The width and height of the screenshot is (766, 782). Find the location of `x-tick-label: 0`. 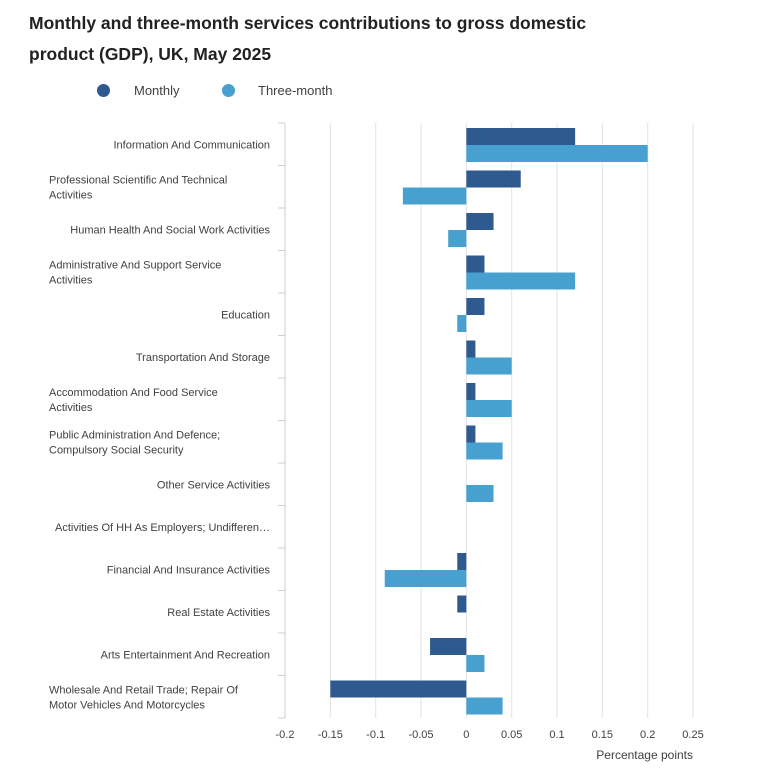

x-tick-label: 0 is located at coordinates (466, 735).